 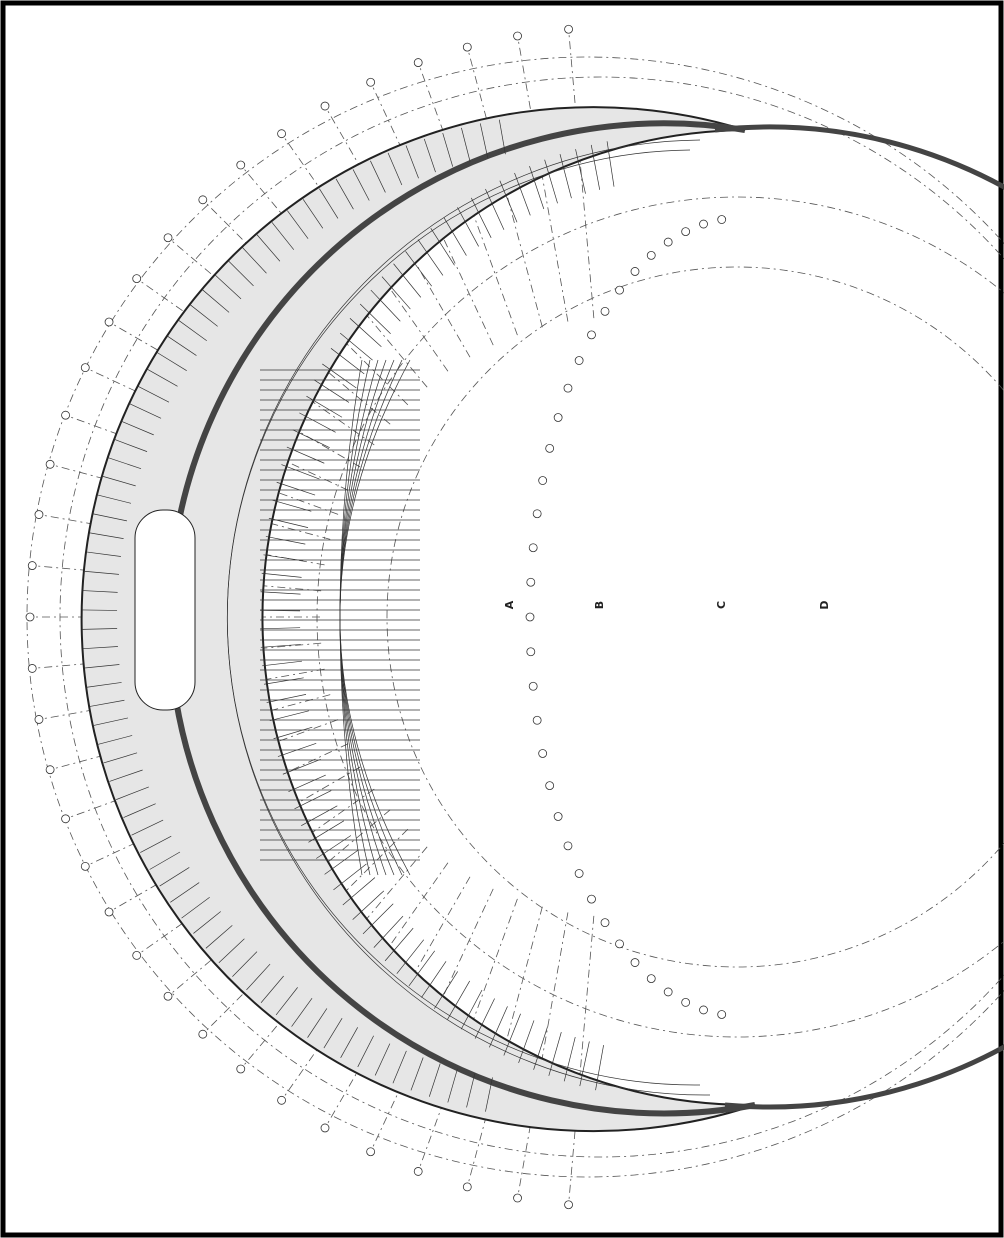 I want to click on section-label: A, so click(x=509, y=604).